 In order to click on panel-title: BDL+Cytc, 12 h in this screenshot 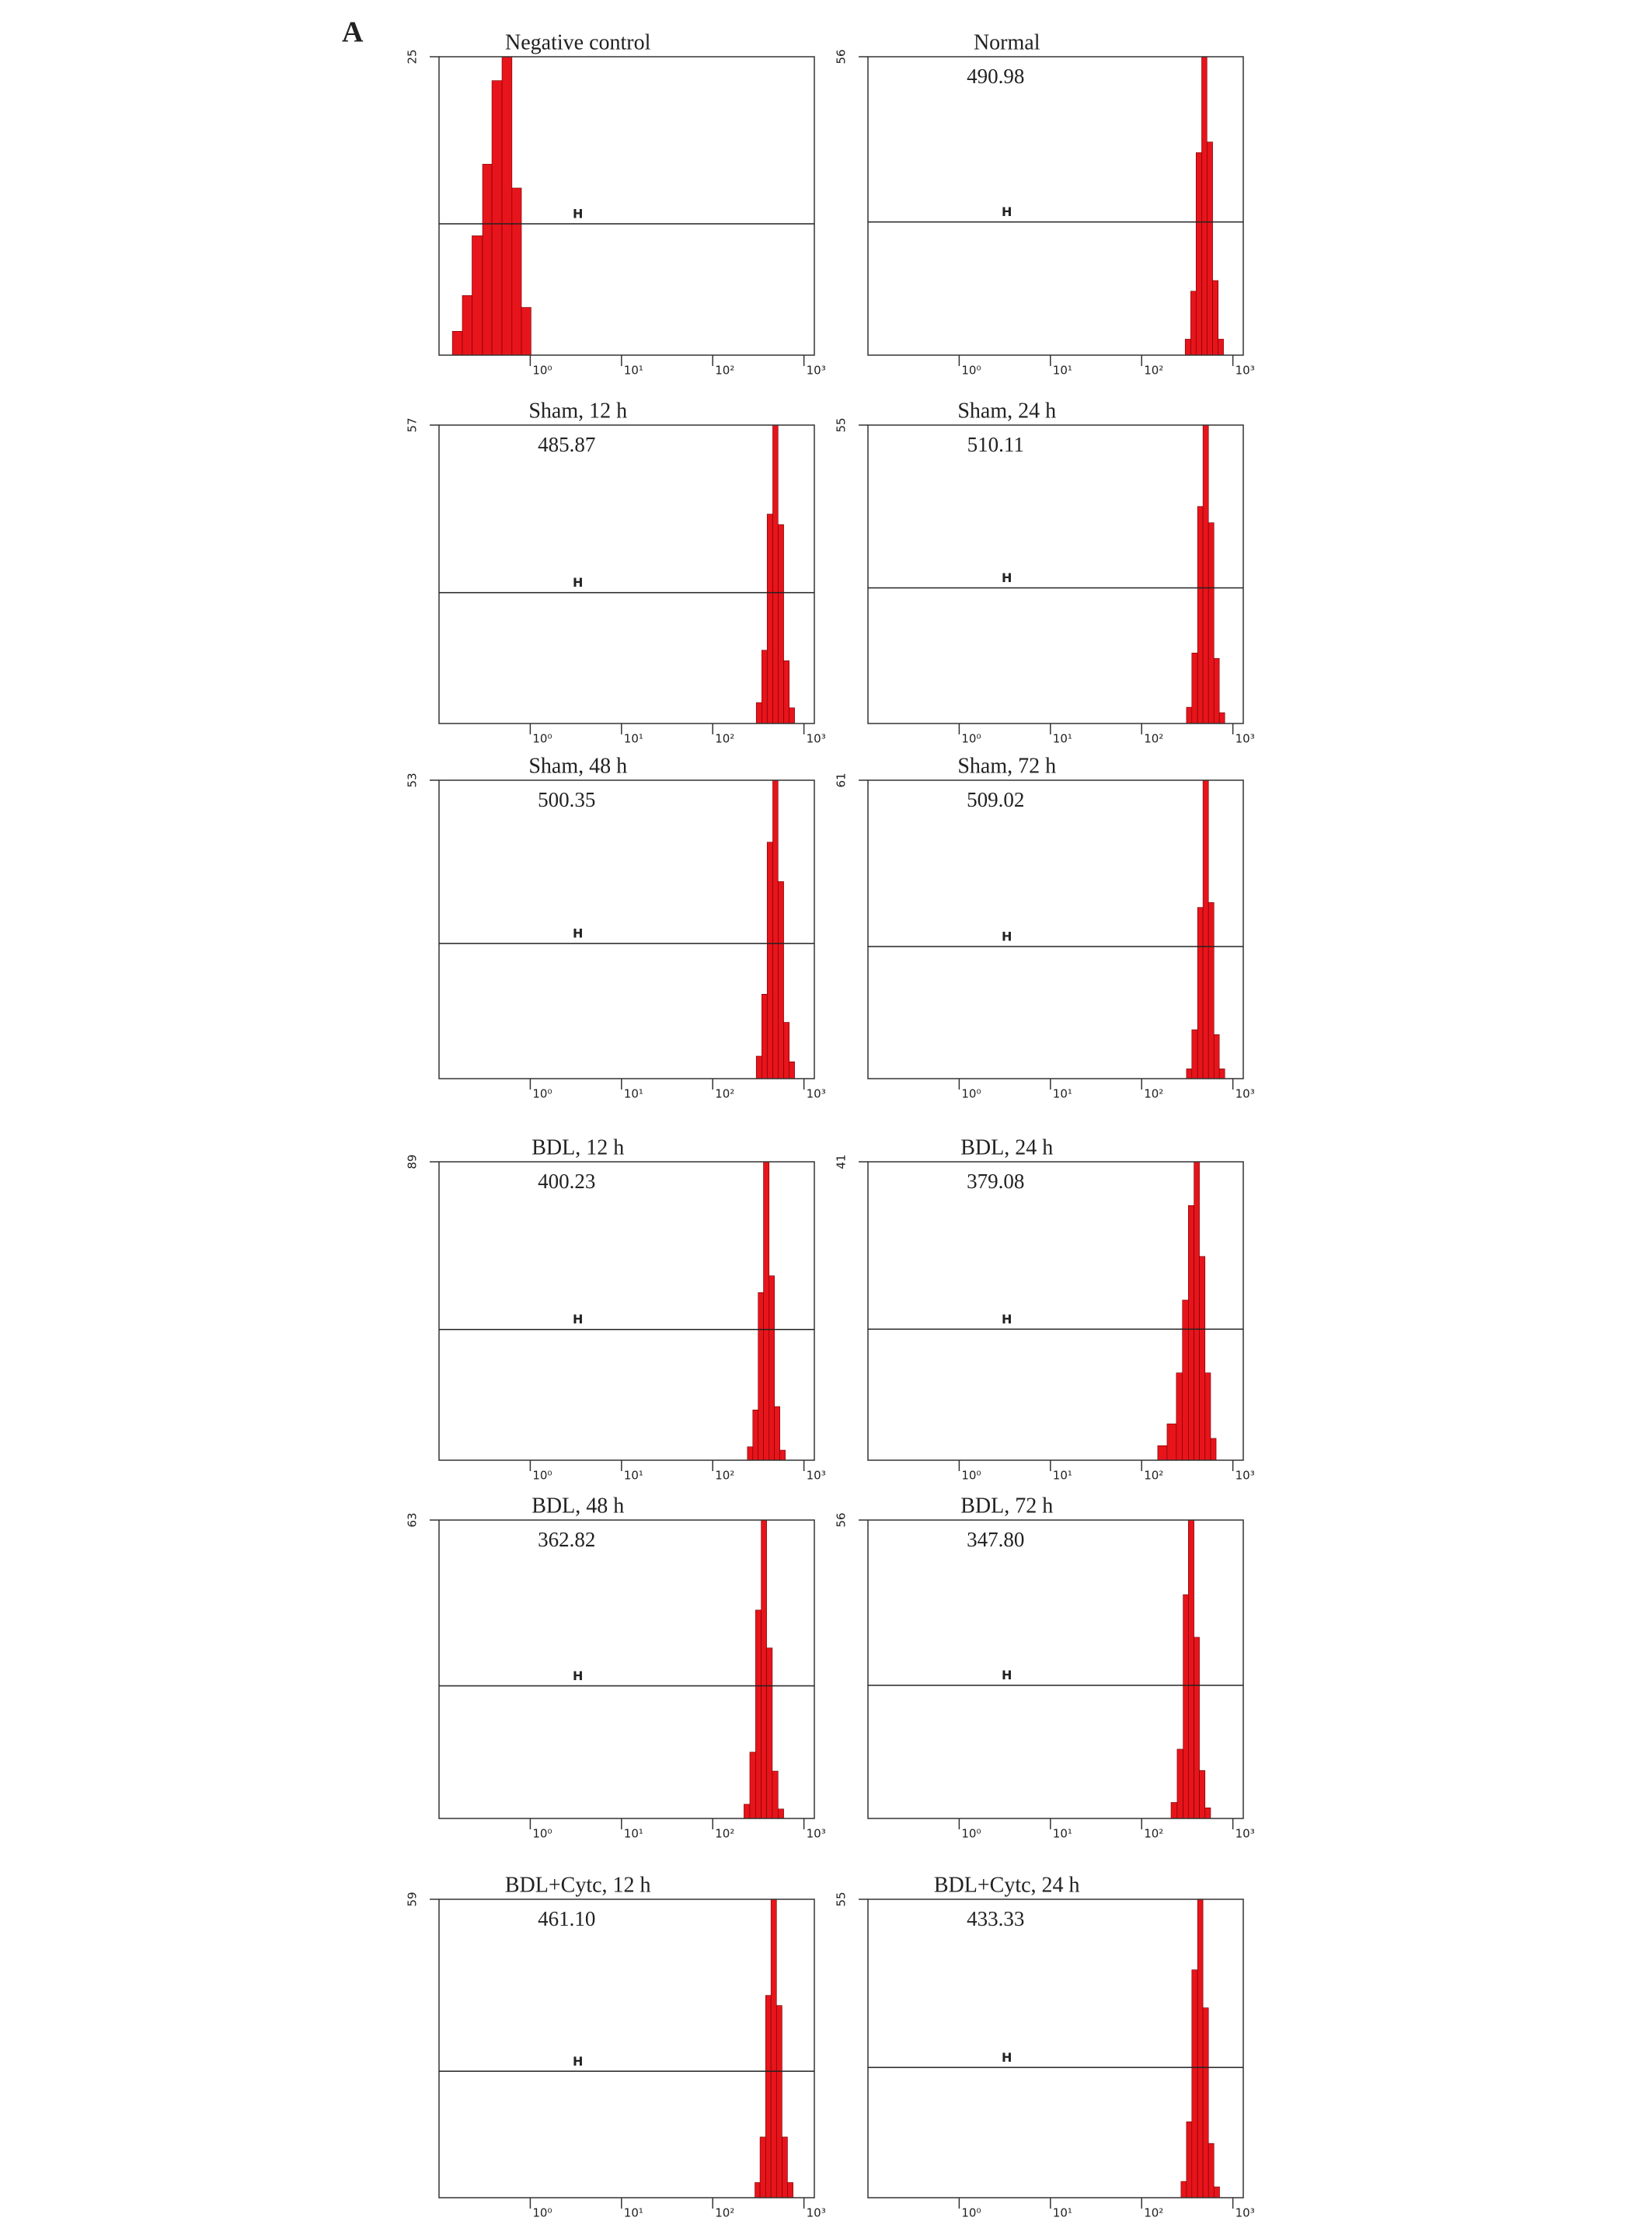, I will do `click(578, 1885)`.